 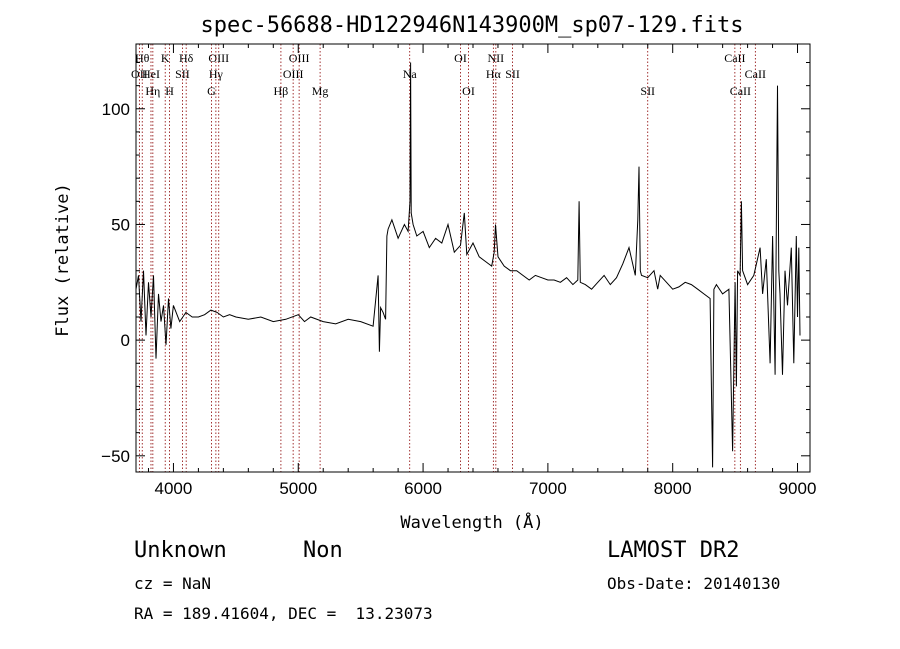 I want to click on marker-label: OII, so click(x=139, y=74).